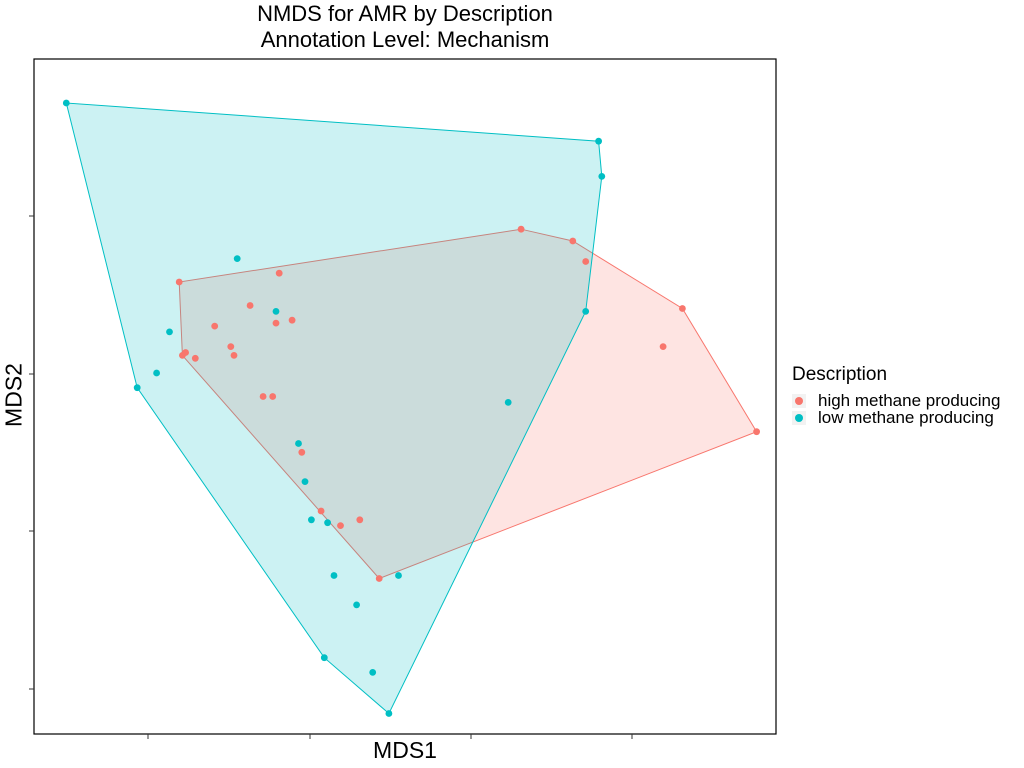  Describe the element at coordinates (909, 400) in the screenshot. I see `legend-label: high methane producing` at that location.